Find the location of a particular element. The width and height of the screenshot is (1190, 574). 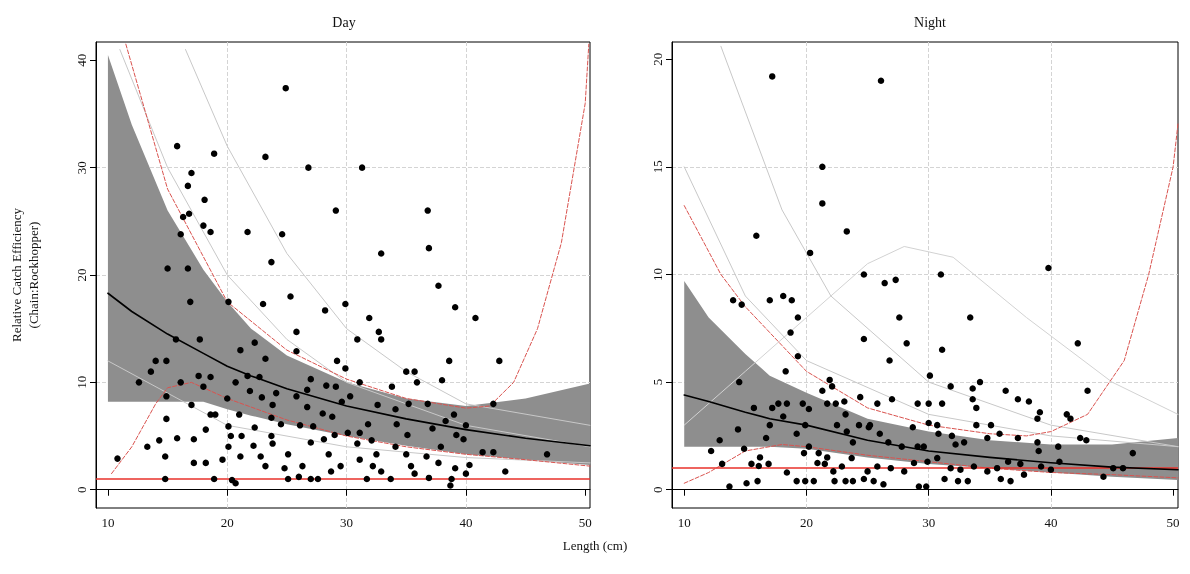

y-tick-label: 40 is located at coordinates (81, 60).